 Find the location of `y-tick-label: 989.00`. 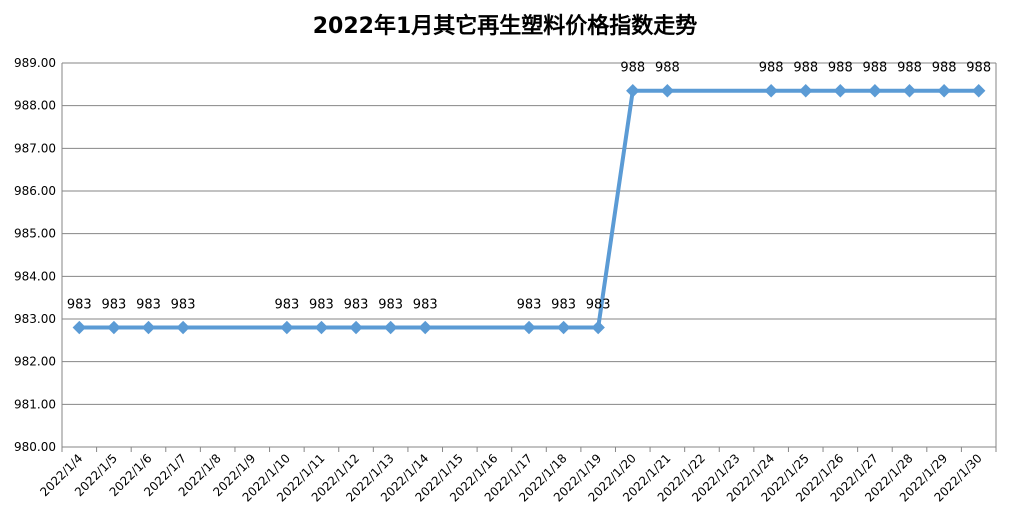

y-tick-label: 989.00 is located at coordinates (35, 63).